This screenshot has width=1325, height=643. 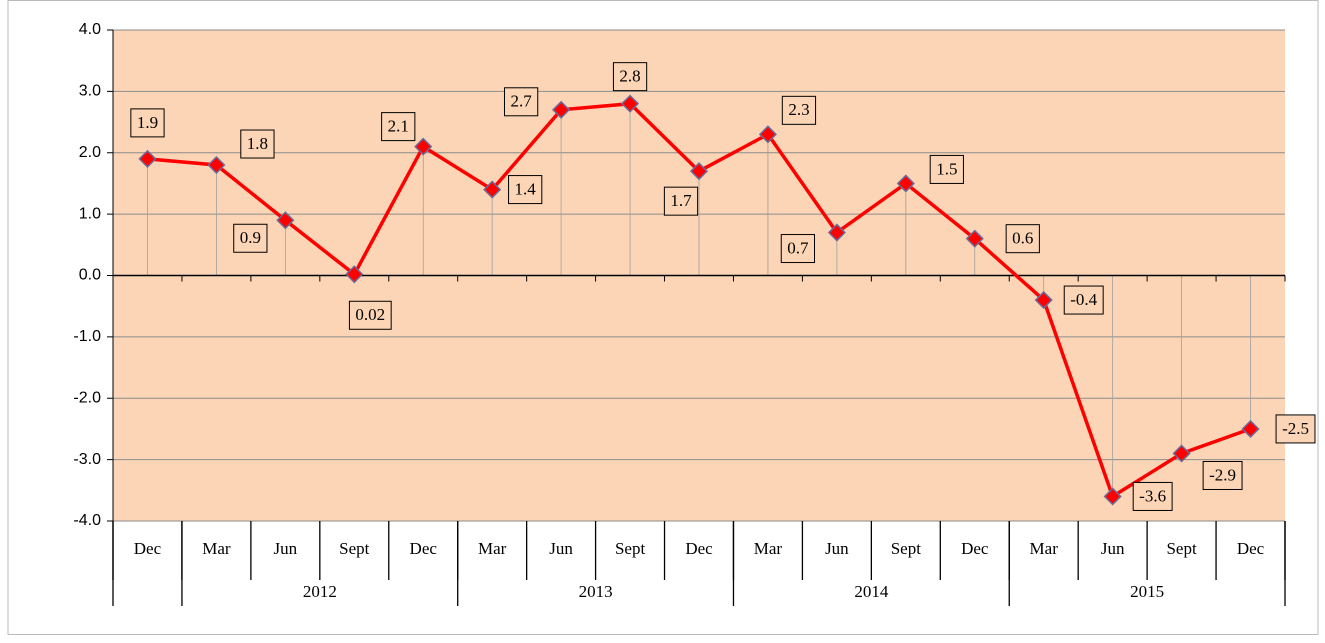 I want to click on y-tick-label: 4.0, so click(x=90, y=29).